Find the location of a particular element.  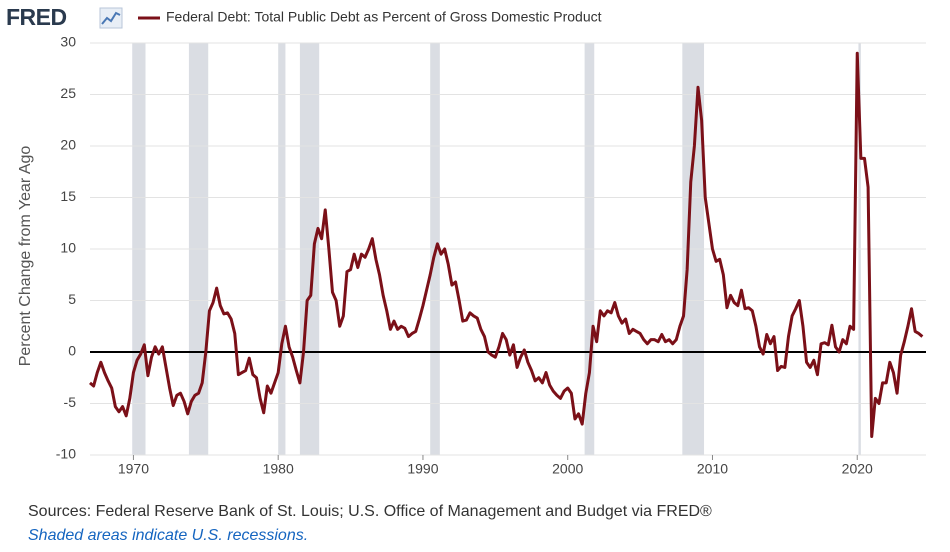

y-tick-label: 5 is located at coordinates (72, 299).